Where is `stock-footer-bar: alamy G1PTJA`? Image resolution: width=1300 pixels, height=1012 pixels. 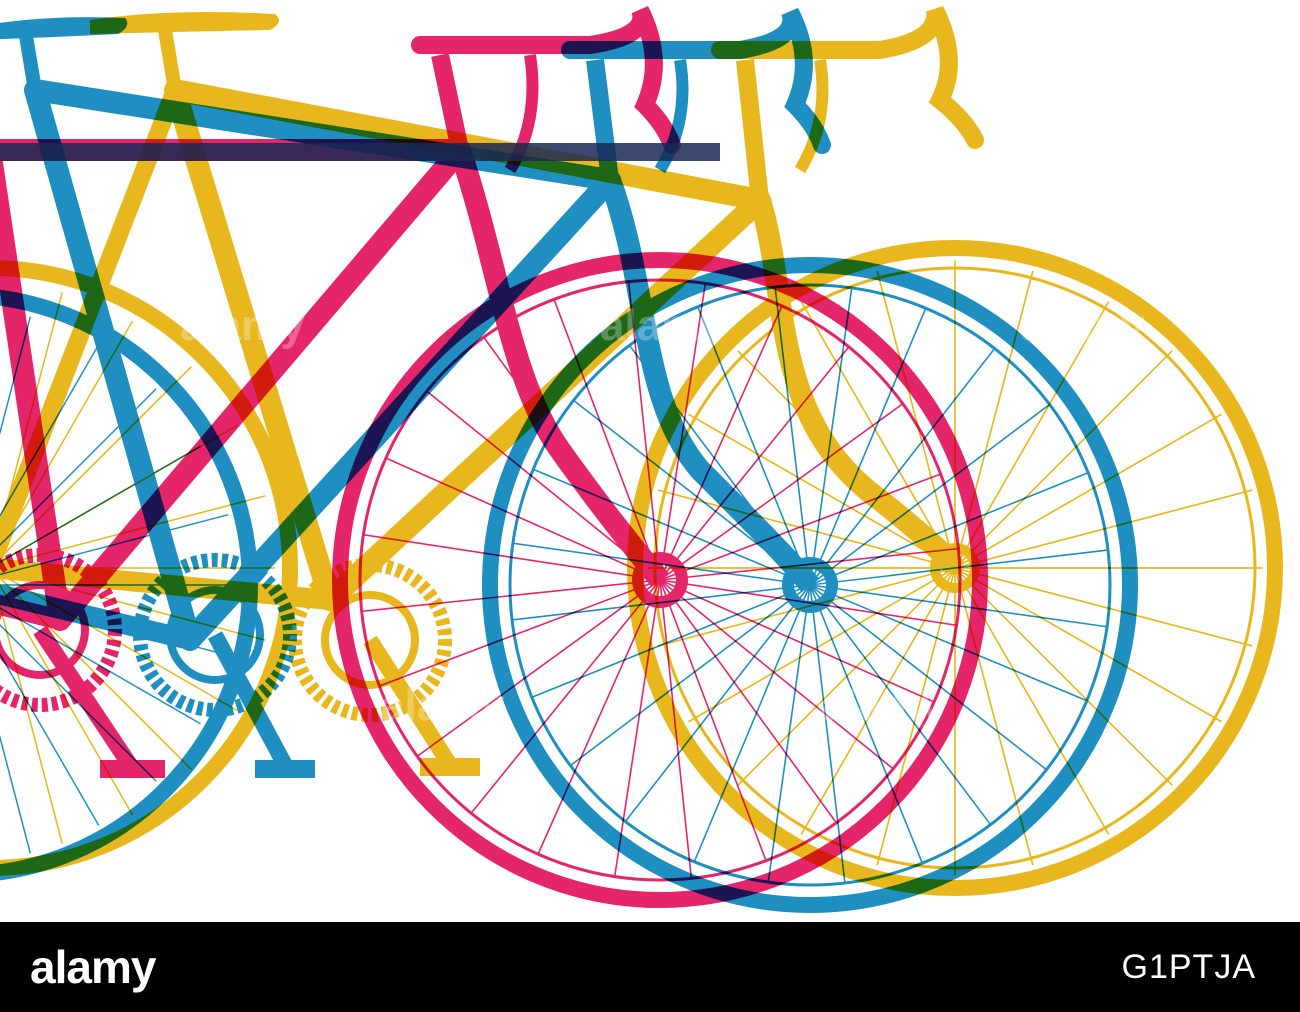 stock-footer-bar: alamy G1PTJA is located at coordinates (650, 967).